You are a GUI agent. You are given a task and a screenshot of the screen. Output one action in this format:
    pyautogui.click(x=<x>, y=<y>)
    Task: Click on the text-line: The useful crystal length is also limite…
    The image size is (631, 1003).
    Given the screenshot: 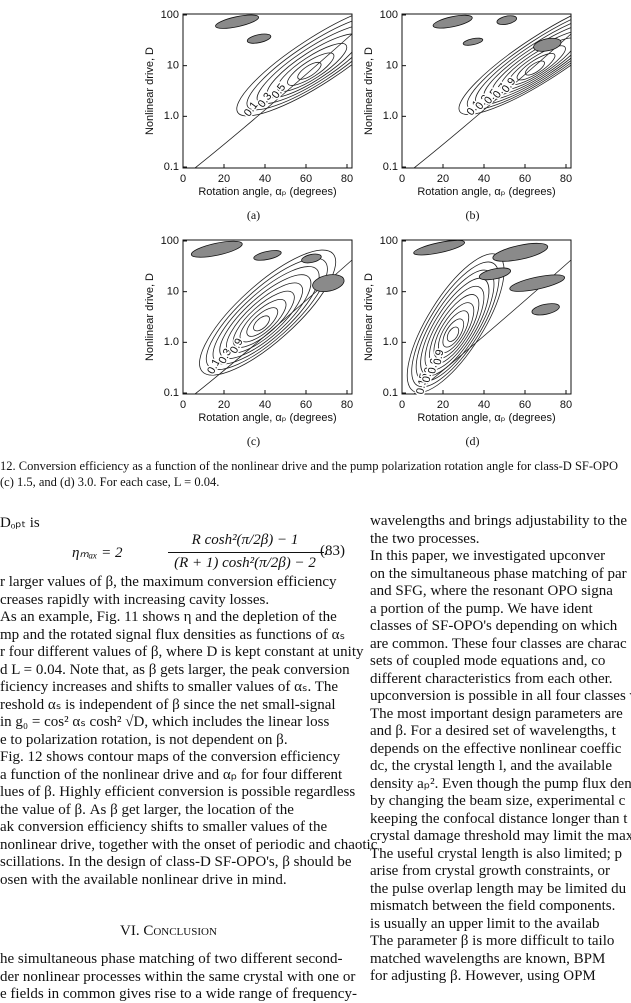 What is the action you would take?
    pyautogui.click(x=496, y=853)
    